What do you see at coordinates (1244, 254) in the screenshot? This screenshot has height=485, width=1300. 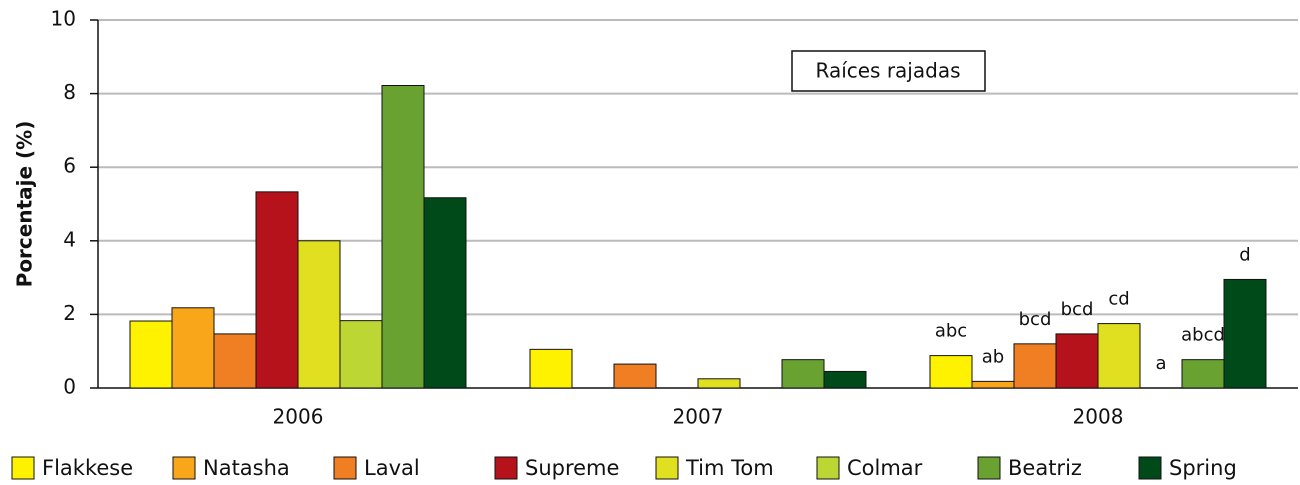 I see `bar-annotation: d` at bounding box center [1244, 254].